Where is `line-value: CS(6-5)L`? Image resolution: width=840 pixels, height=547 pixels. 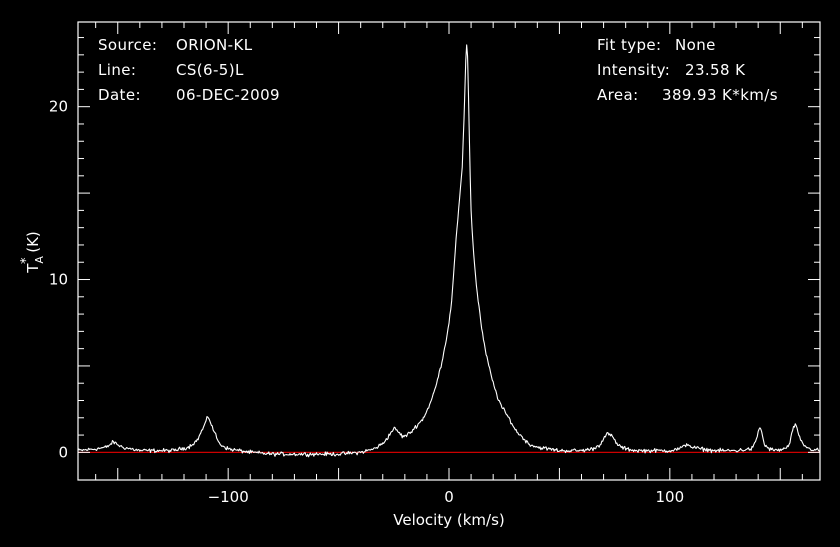
line-value: CS(6-5)L is located at coordinates (210, 70).